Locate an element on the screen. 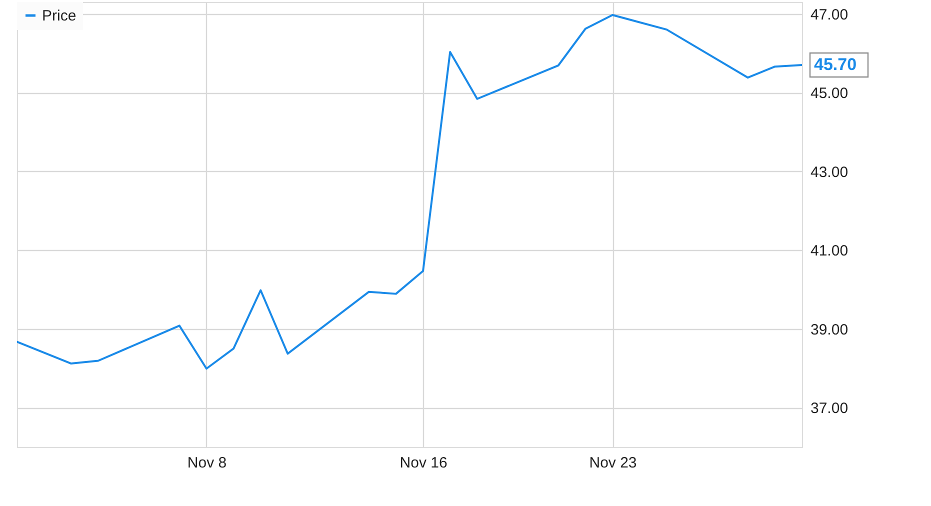 The width and height of the screenshot is (931, 506). y-tick-label: 43.00 is located at coordinates (829, 172).